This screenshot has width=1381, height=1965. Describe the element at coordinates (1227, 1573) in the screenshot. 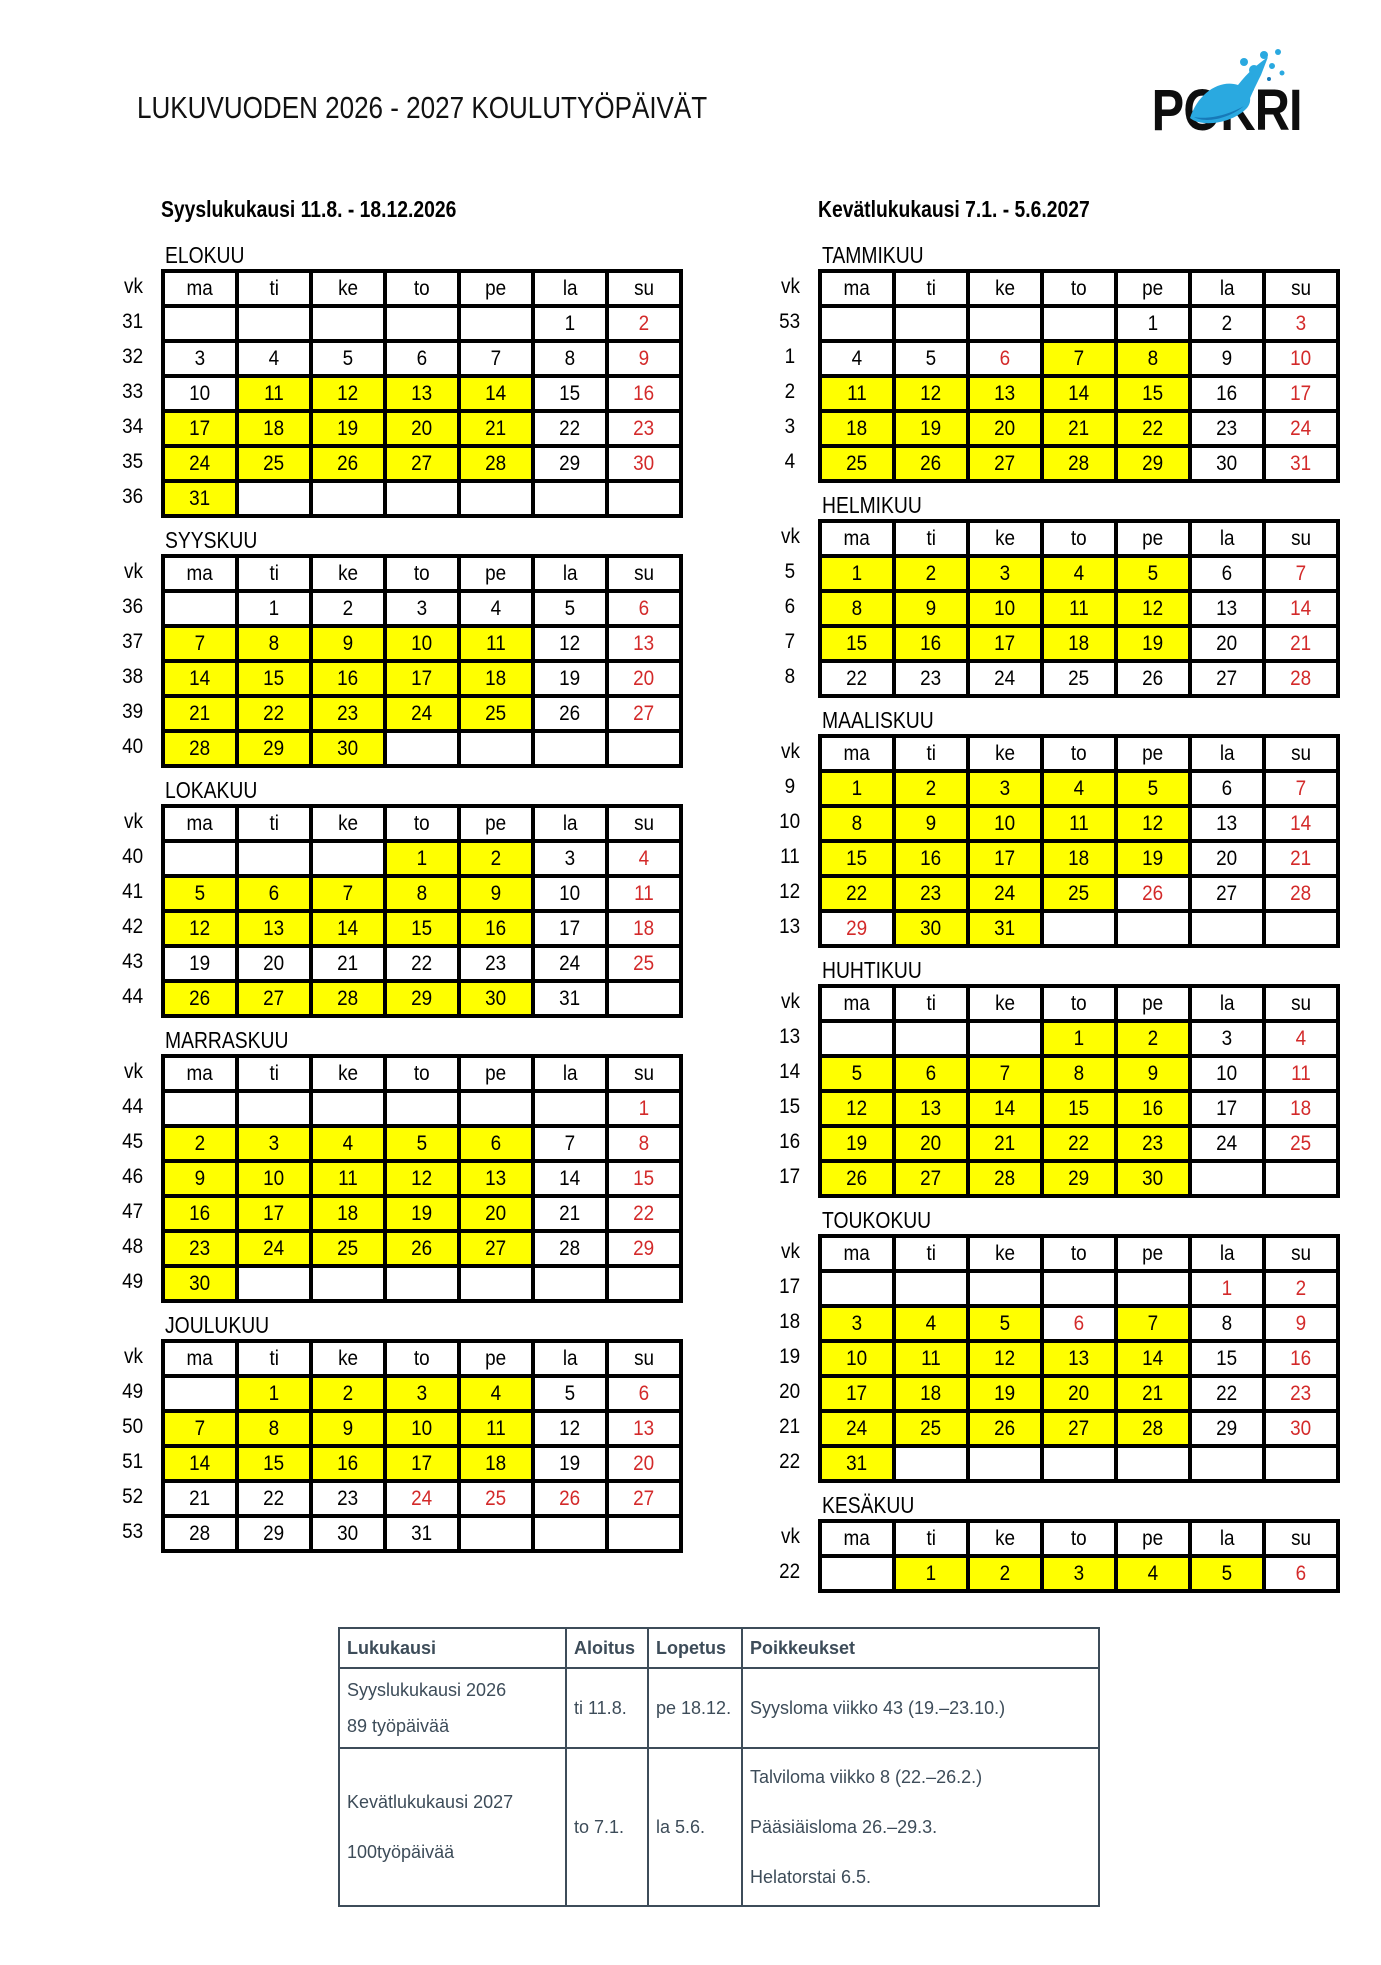

I see `day-cell: 5` at that location.